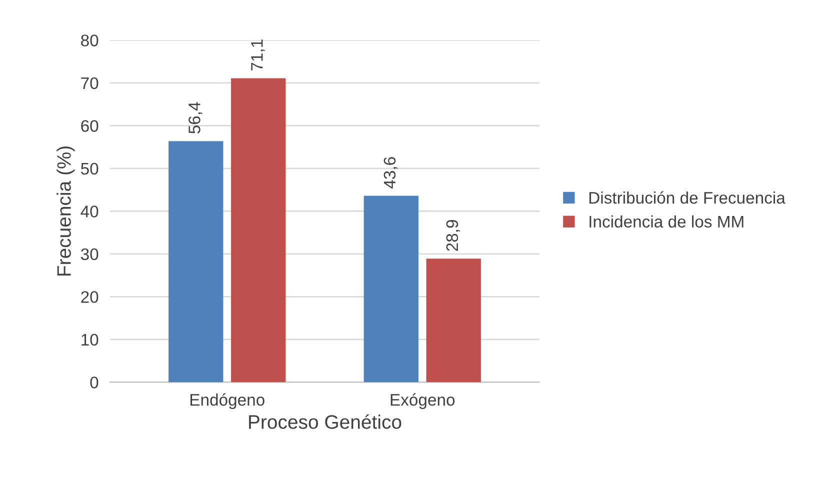 The height and width of the screenshot is (490, 830). I want to click on y-tick-label: 60, so click(89, 126).